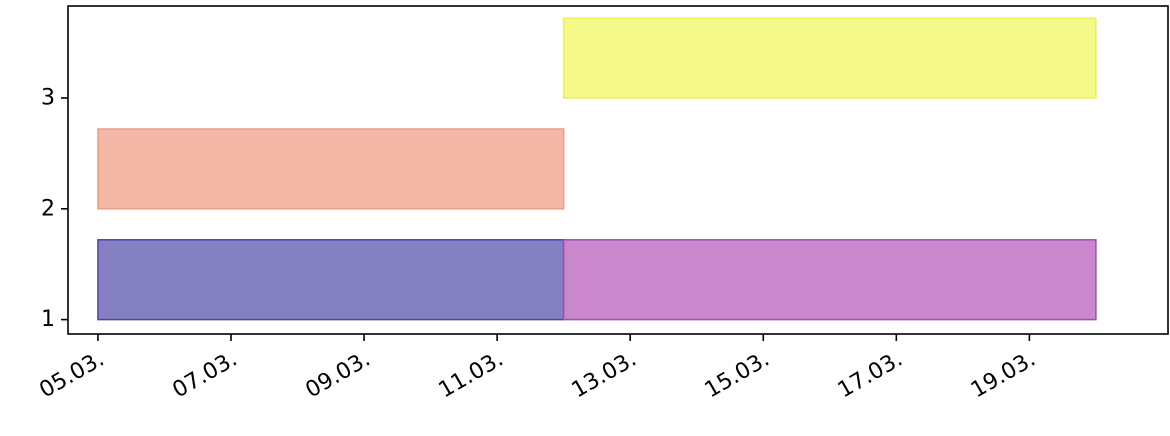 This screenshot has width=1170, height=436. Describe the element at coordinates (604, 375) in the screenshot. I see `x-tick-label: 13.03.` at that location.